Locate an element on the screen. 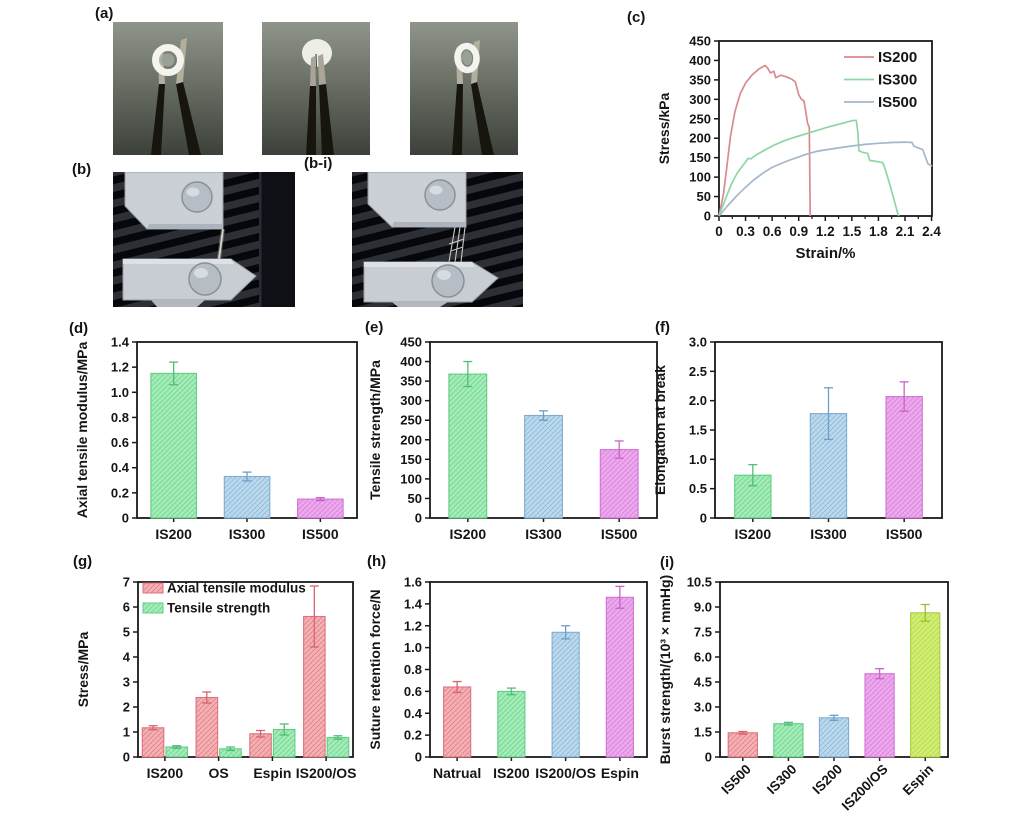 The width and height of the screenshot is (1024, 819). panel-label-h: (h) is located at coordinates (377, 561).